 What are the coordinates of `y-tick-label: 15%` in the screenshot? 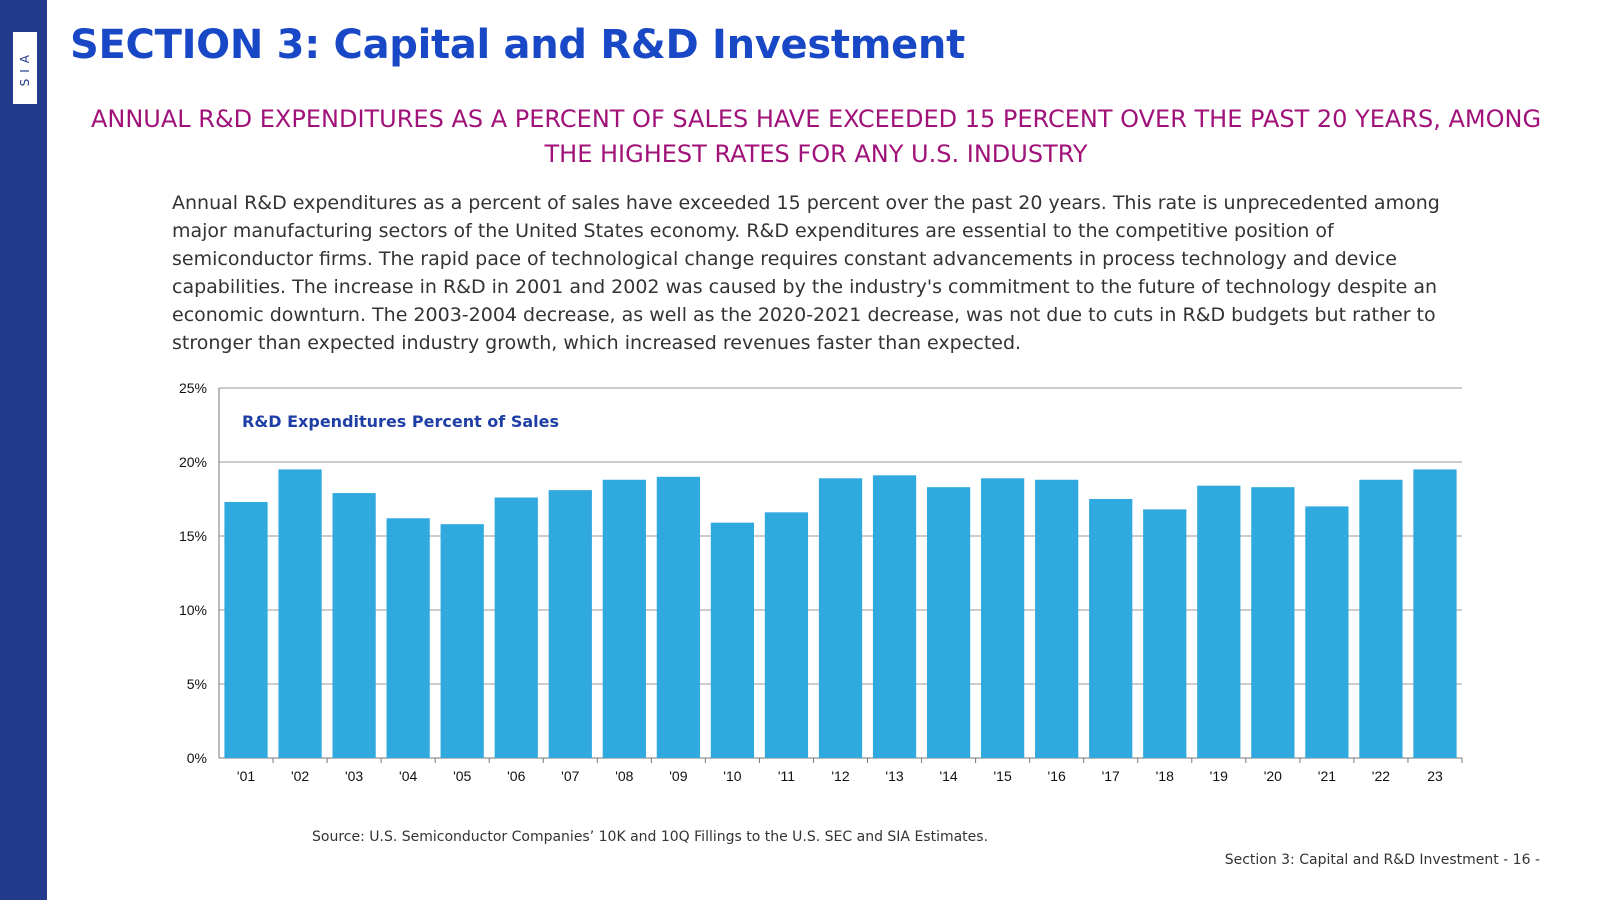 It's located at (193, 536).